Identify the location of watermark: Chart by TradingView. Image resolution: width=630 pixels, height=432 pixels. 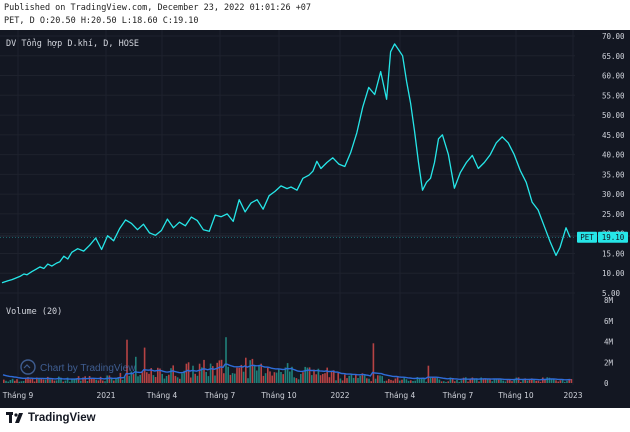
(78, 367).